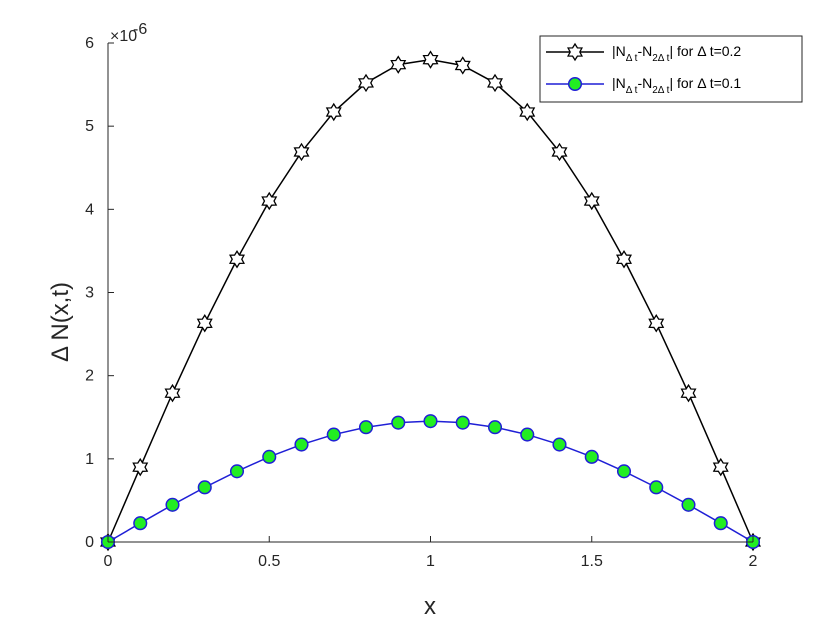  Describe the element at coordinates (676, 85) in the screenshot. I see `legend-label: |NΔ t-N2Δ t| for Δ t=0.1` at that location.